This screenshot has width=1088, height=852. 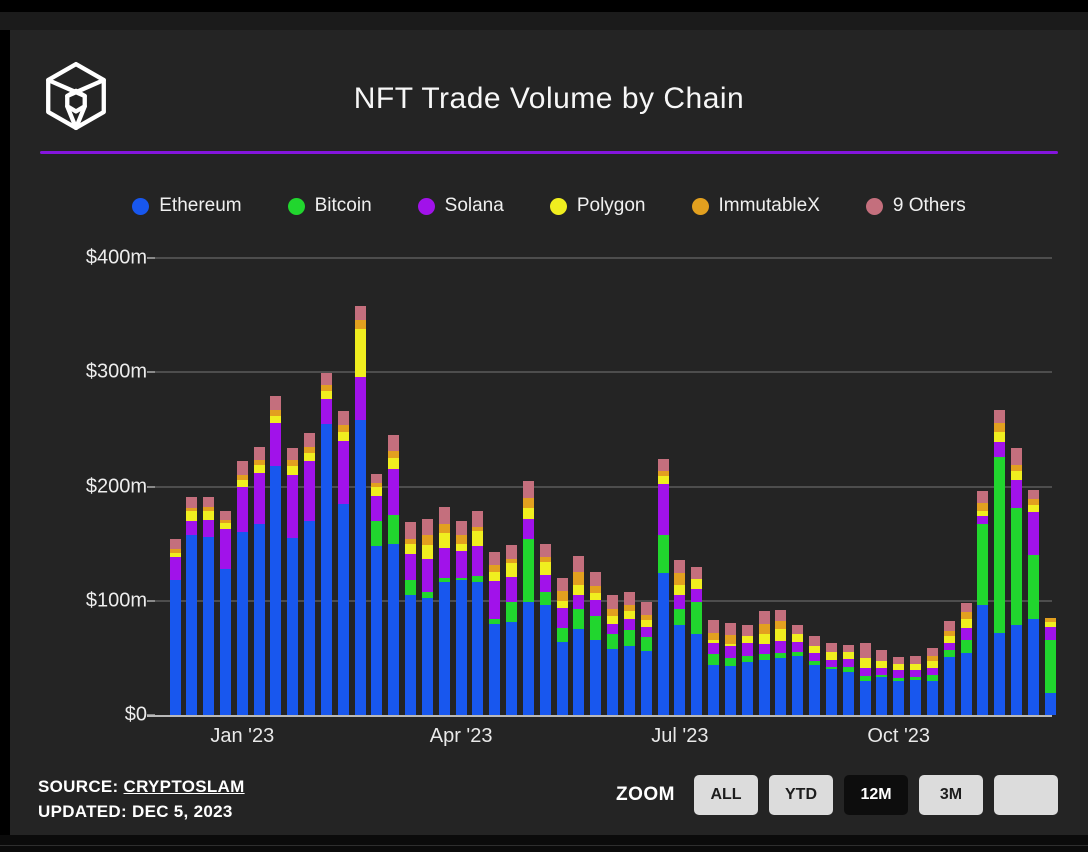 What do you see at coordinates (200, 205) in the screenshot?
I see `legend-label: Ethereum` at bounding box center [200, 205].